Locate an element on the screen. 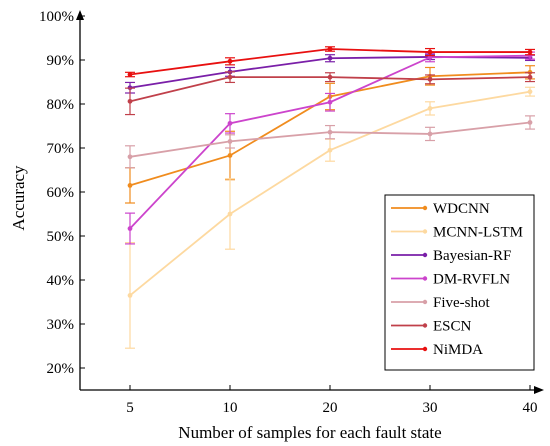 The width and height of the screenshot is (550, 446). y-tick-label: 50% is located at coordinates (61, 237).